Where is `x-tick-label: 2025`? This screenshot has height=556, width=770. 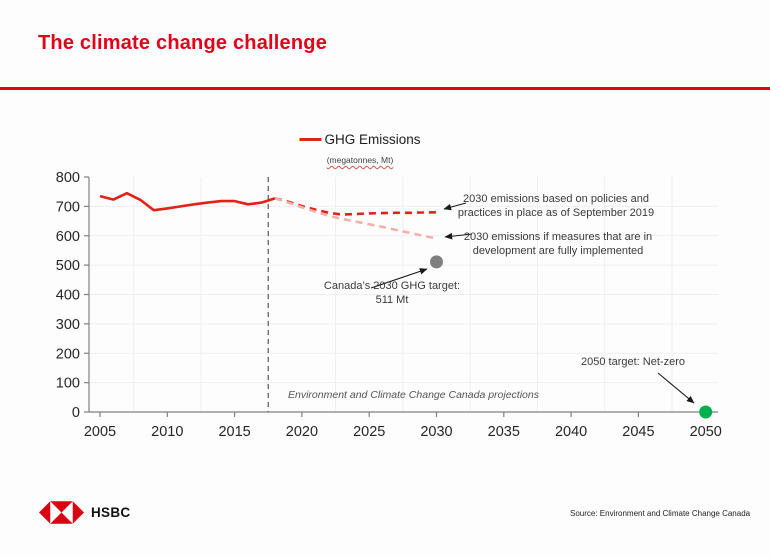 x-tick-label: 2025 is located at coordinates (369, 432).